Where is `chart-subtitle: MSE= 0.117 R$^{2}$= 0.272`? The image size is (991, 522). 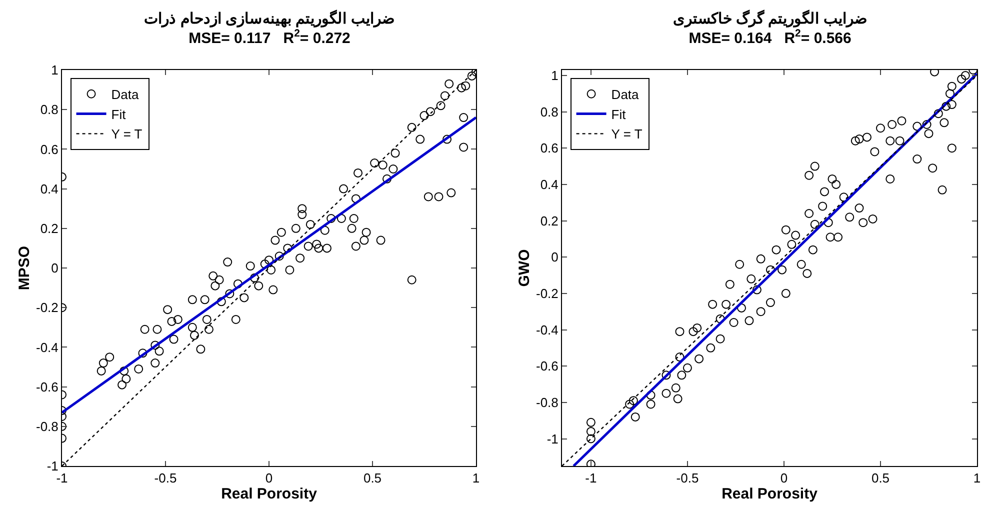
chart-subtitle: MSE= 0.117 R$^{2}$= 0.272 is located at coordinates (269, 37).